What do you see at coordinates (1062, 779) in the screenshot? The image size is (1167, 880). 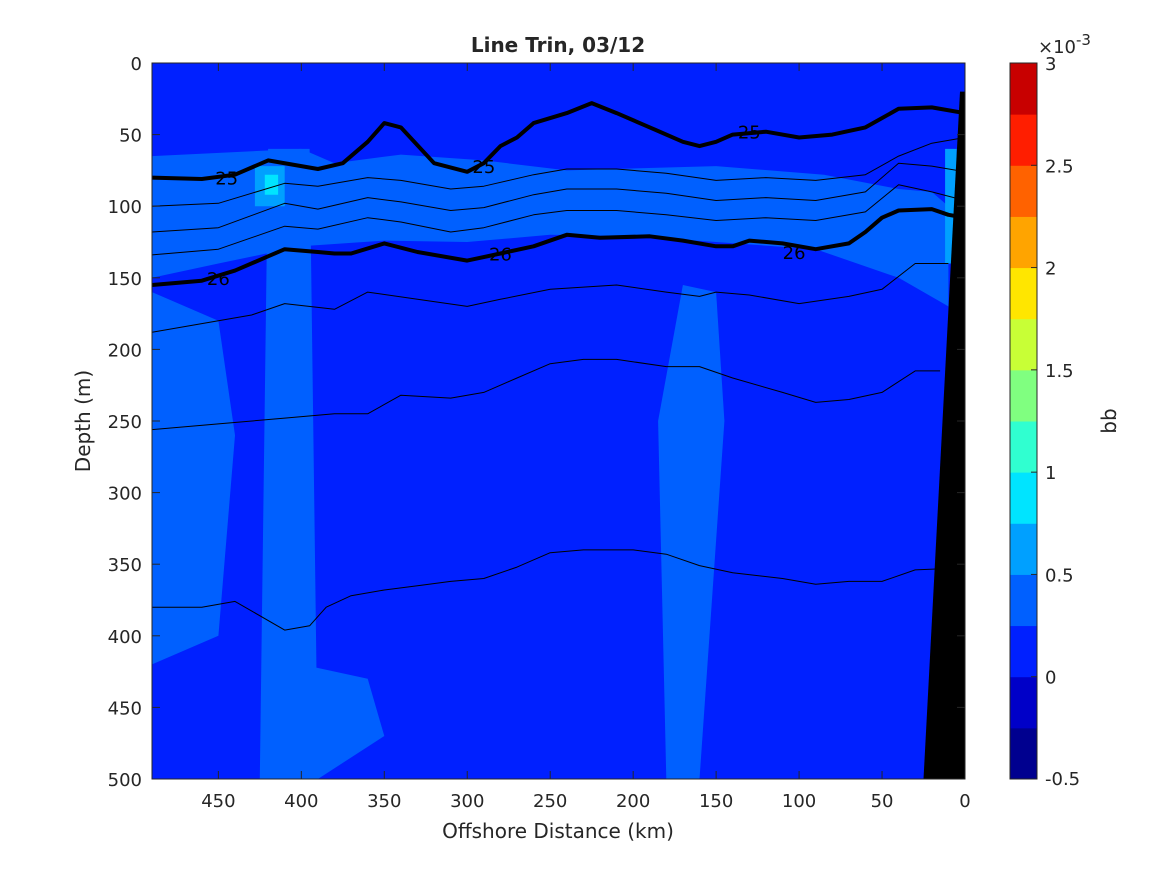 I see `colorbar-tick-label--0.5: -0.5` at bounding box center [1062, 779].